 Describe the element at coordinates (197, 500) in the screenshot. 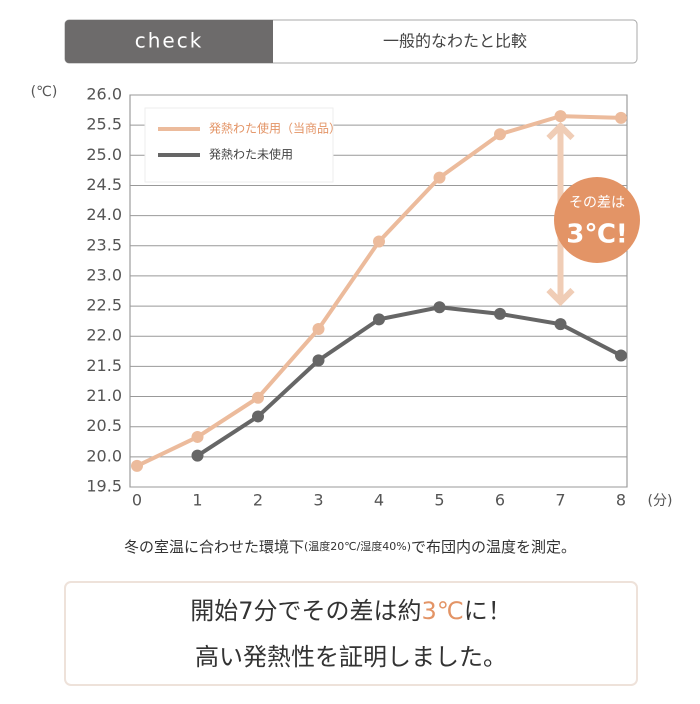

I see `x-tick-label: 1` at that location.